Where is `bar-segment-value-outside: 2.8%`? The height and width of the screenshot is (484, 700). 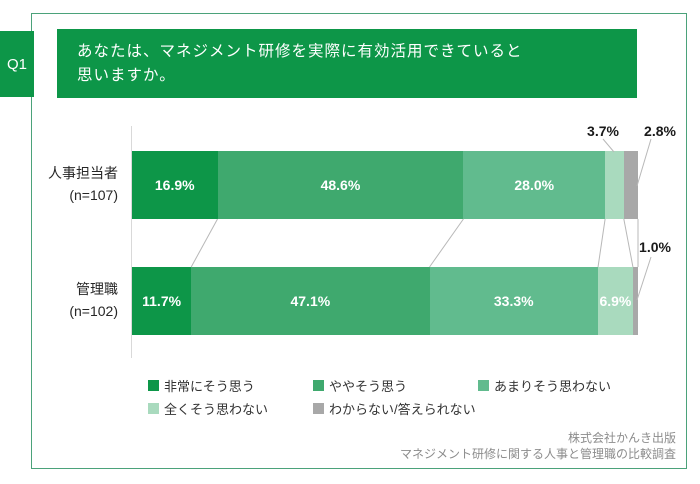
bar-segment-value-outside: 2.8% is located at coordinates (660, 131).